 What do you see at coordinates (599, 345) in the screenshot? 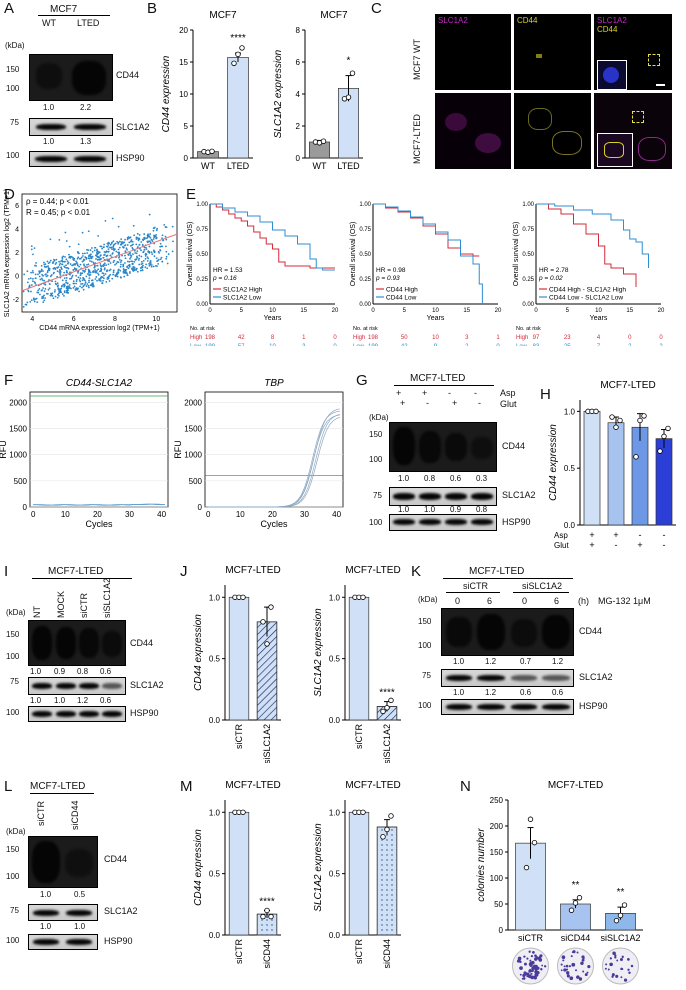
I see `risk-value: 7` at bounding box center [599, 345].